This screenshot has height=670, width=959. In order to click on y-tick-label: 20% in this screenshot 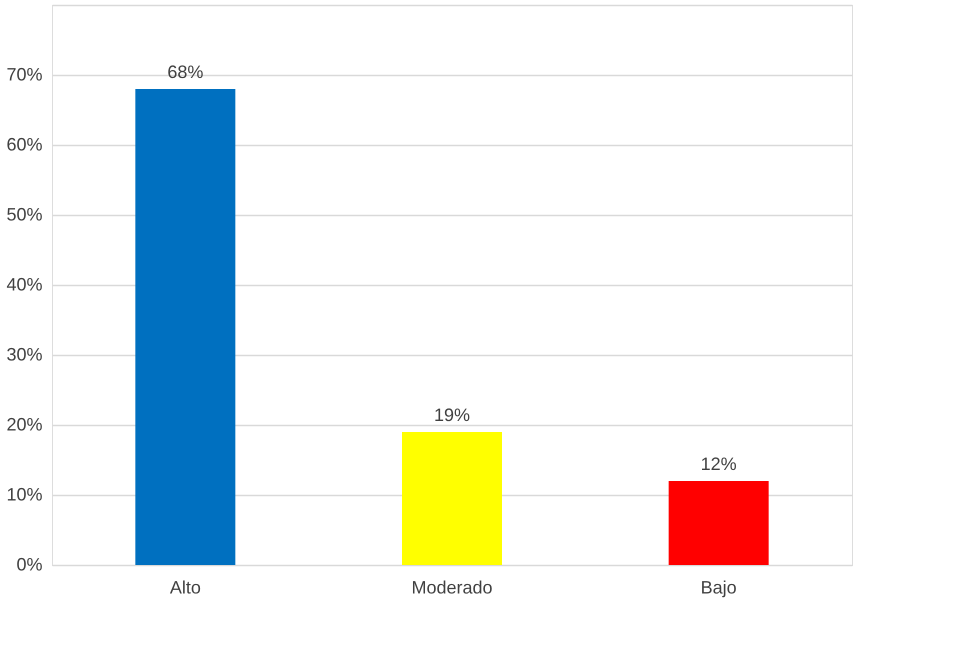, I will do `click(24, 424)`.